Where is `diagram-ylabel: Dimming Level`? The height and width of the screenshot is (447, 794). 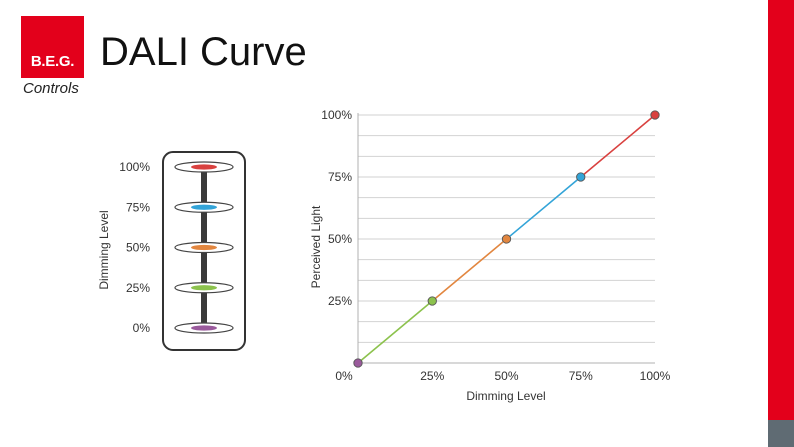
diagram-ylabel: Dimming Level is located at coordinates (104, 249).